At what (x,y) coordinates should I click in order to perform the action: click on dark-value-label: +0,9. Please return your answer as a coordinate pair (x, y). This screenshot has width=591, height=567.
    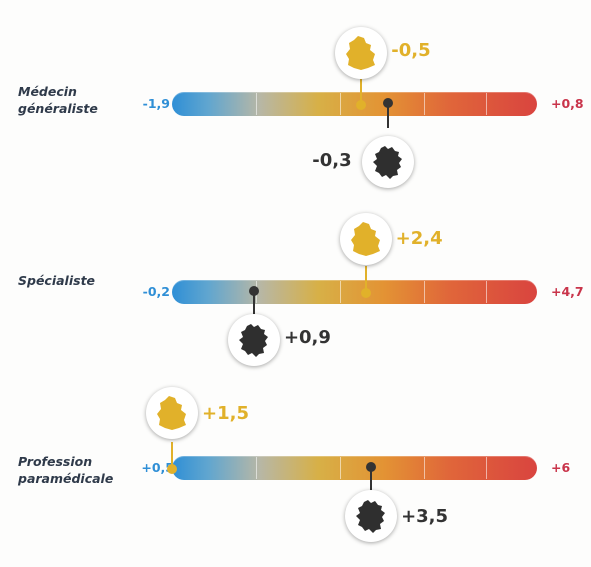
    Looking at the image, I should click on (307, 337).